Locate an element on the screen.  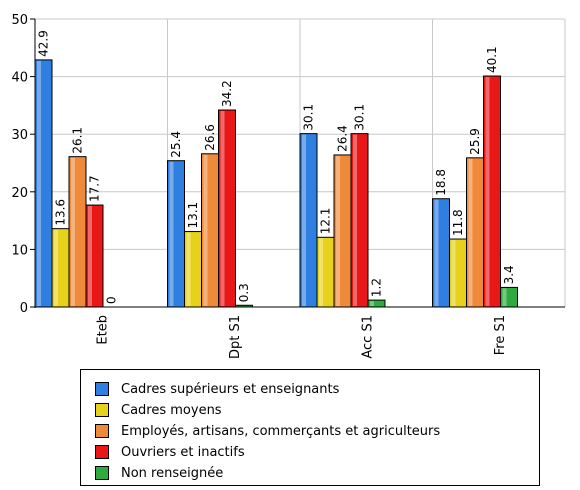
data-label: 0.3 is located at coordinates (244, 292).